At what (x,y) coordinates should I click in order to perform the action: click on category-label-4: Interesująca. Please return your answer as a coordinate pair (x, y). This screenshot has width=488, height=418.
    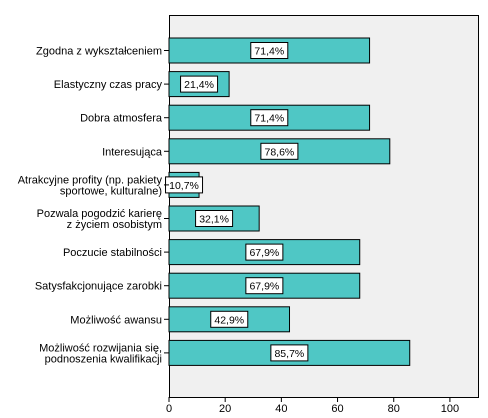
    Looking at the image, I should click on (132, 152).